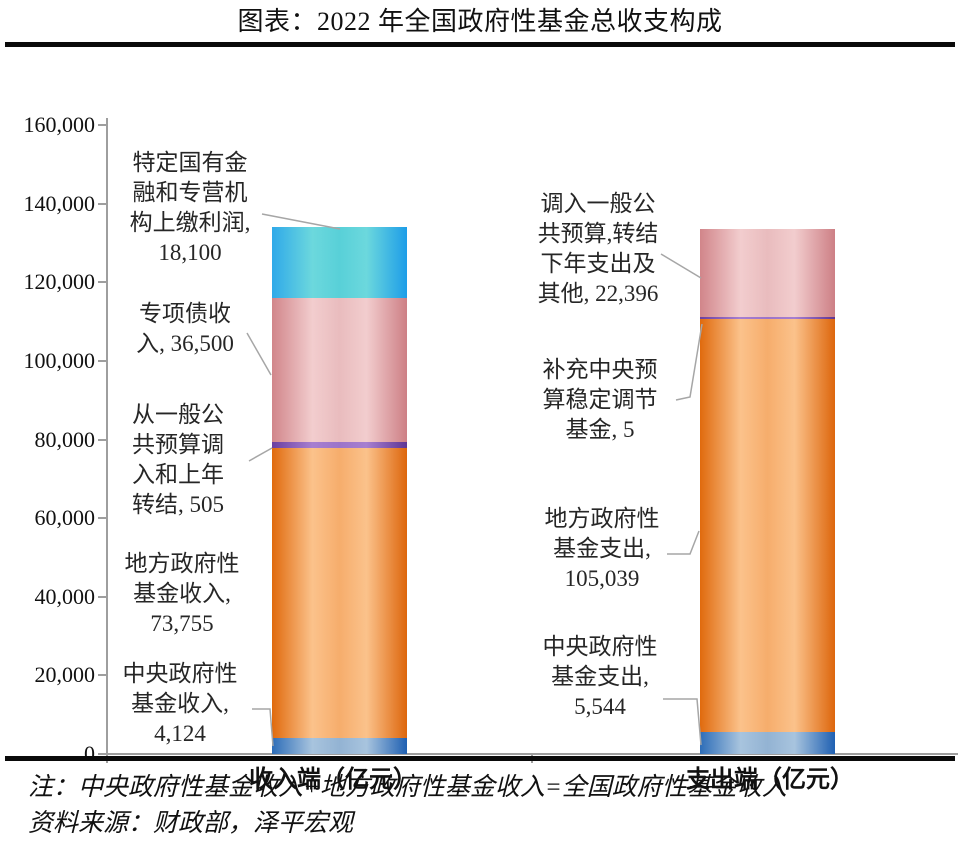 This screenshot has height=845, width=960. What do you see at coordinates (333, 780) in the screenshot?
I see `x-category-income: 收入端（亿元）` at bounding box center [333, 780].